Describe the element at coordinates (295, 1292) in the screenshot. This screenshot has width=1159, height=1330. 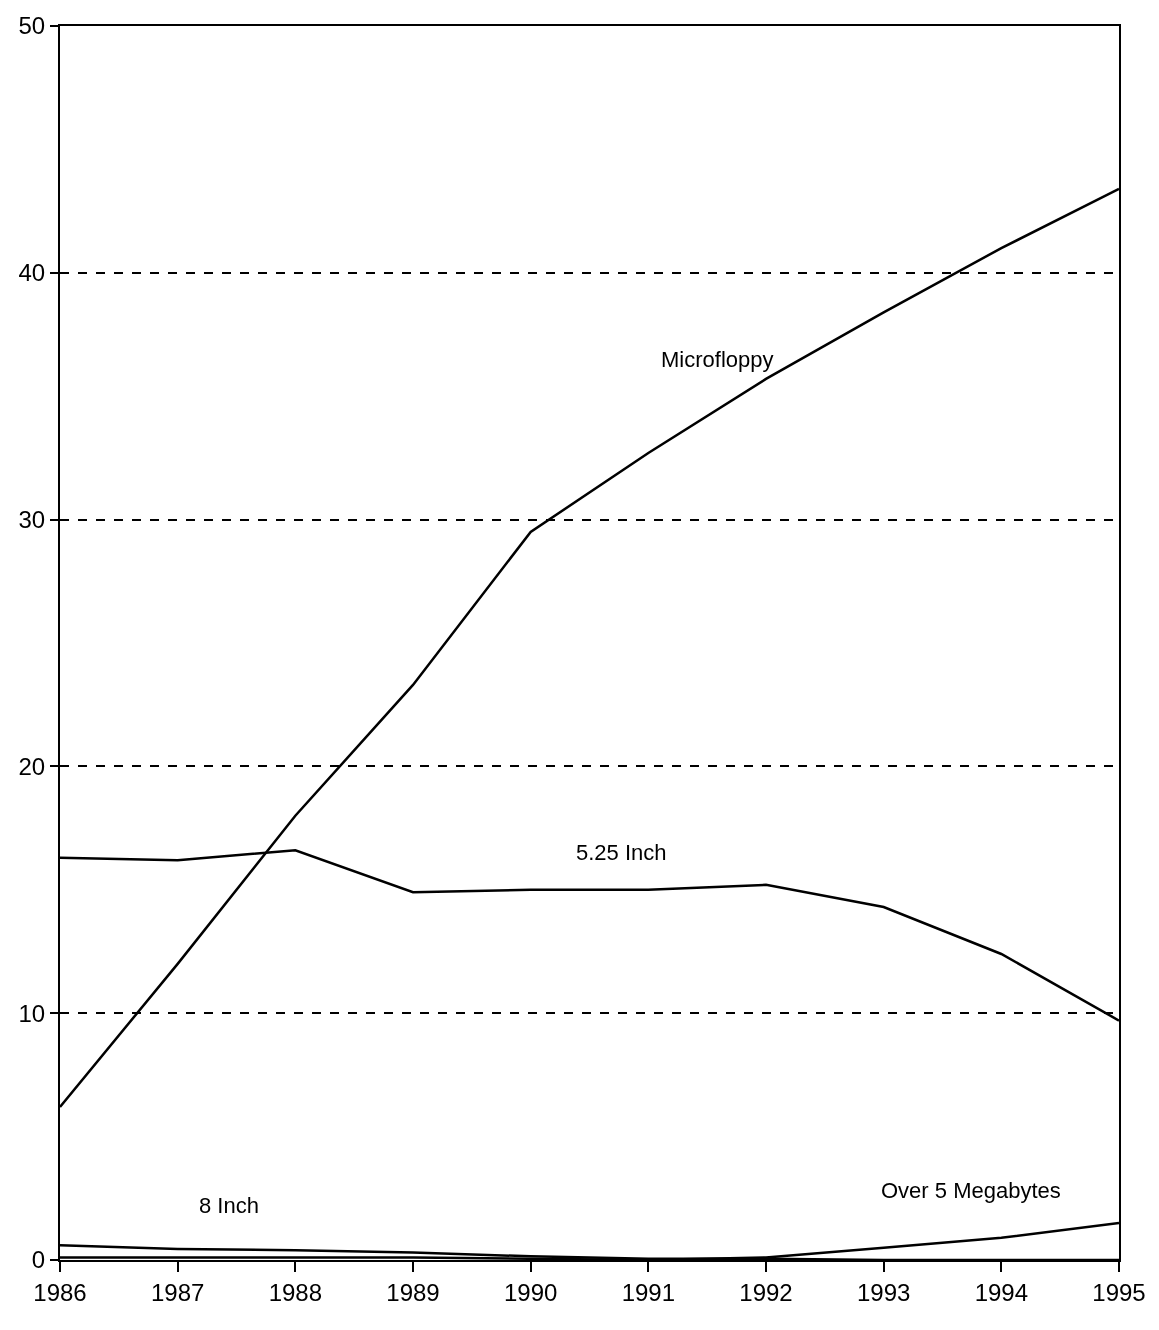
I see `x-tick-label: 1988` at that location.